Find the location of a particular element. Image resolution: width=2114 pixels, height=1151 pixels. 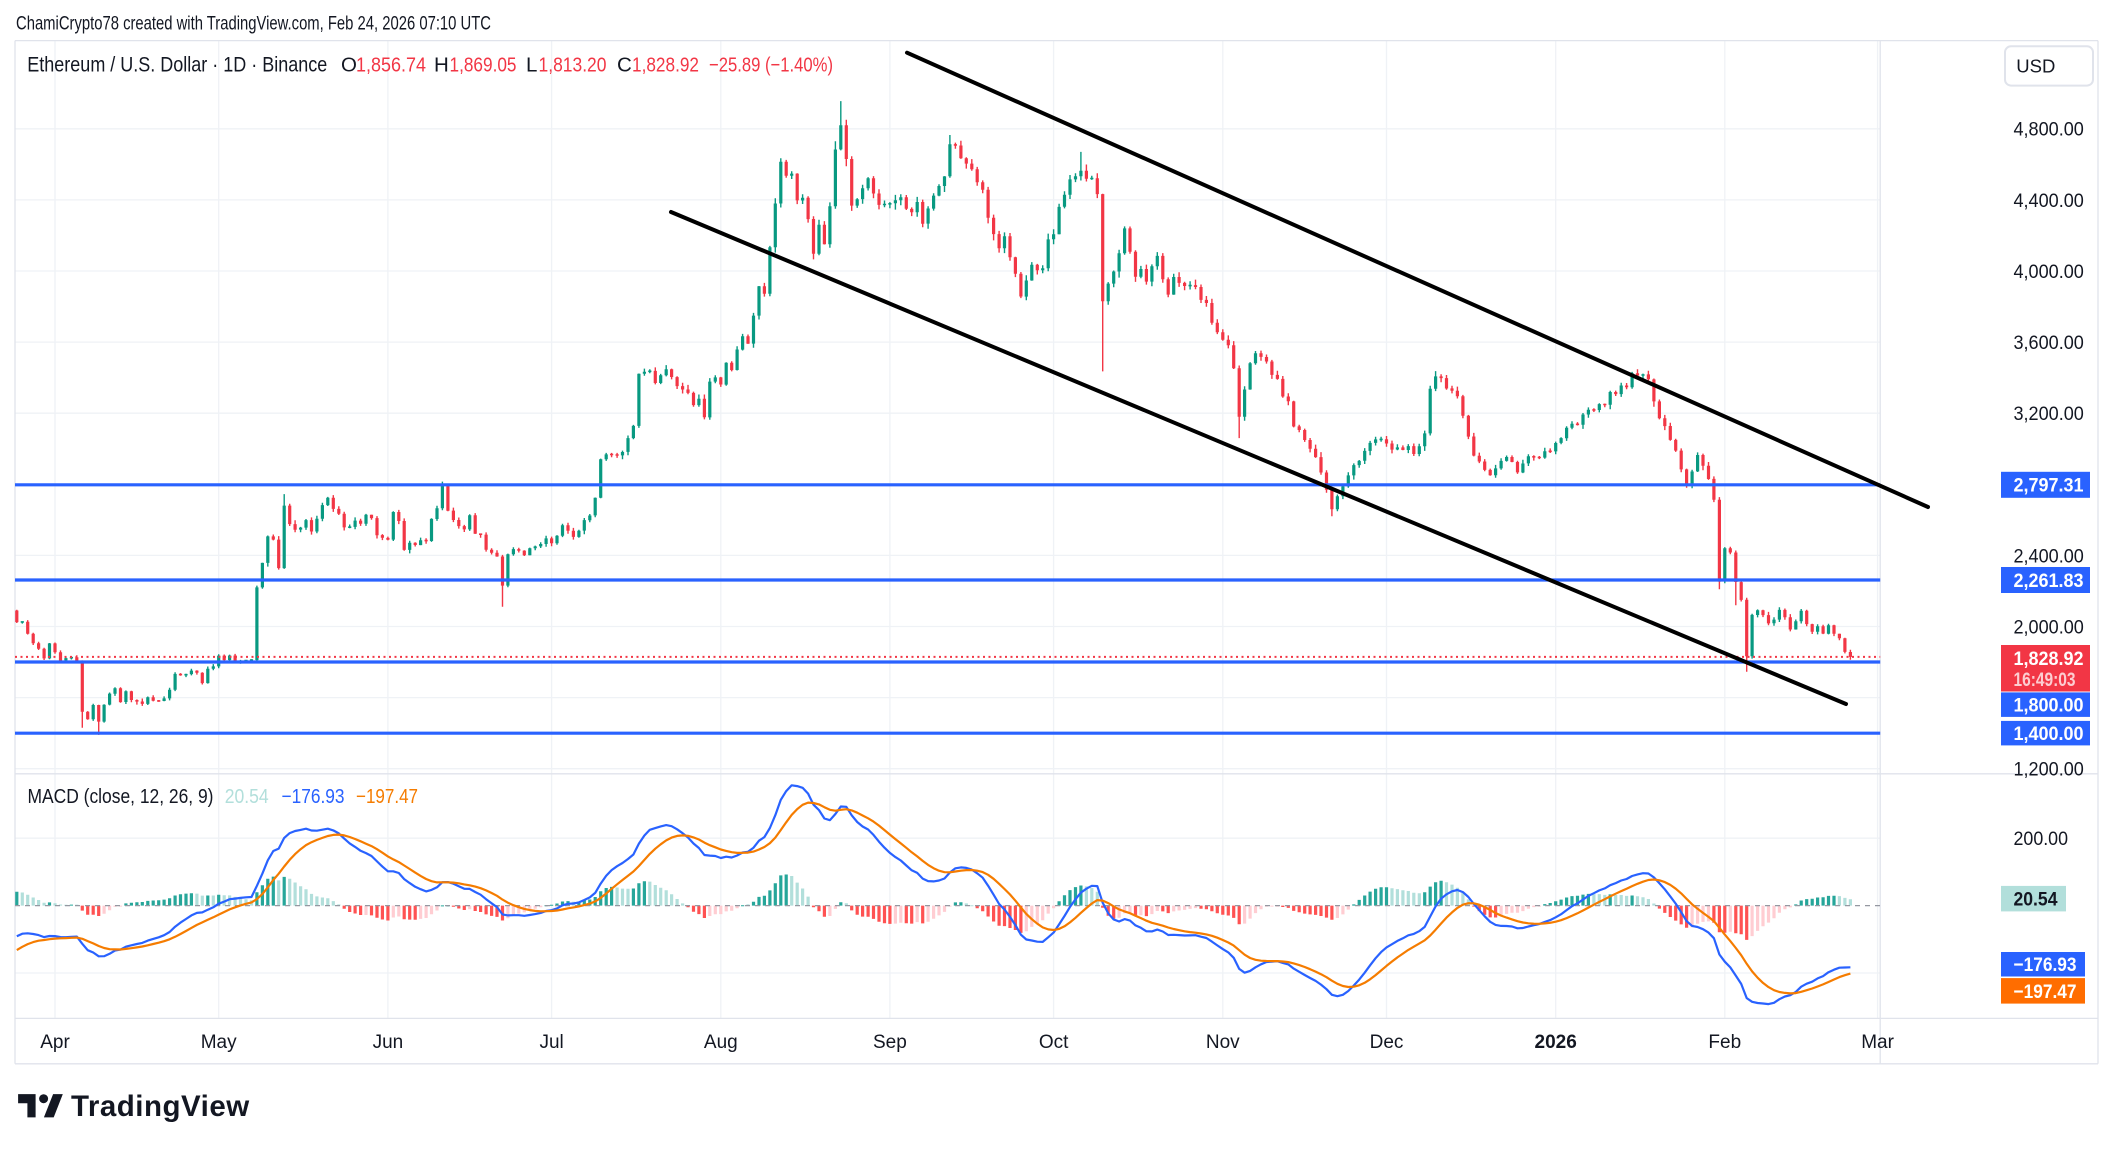

svg-text: Aug is located at coordinates (721, 1042).